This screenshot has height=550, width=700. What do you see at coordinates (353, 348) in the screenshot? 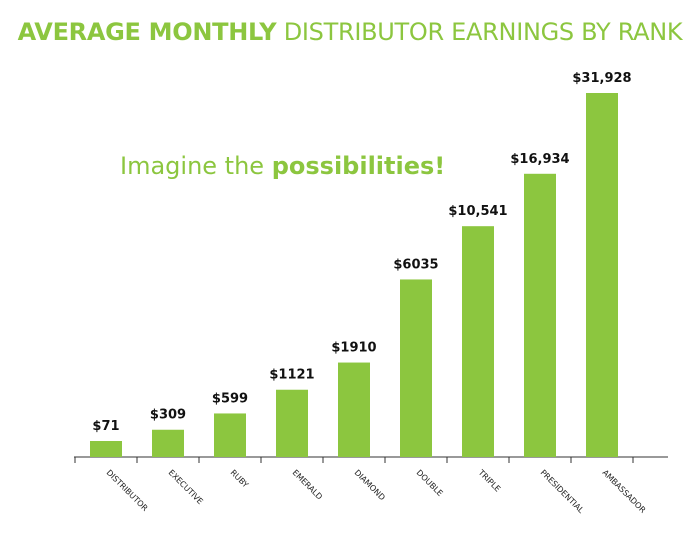
I see `data-label: $1910` at bounding box center [353, 348].